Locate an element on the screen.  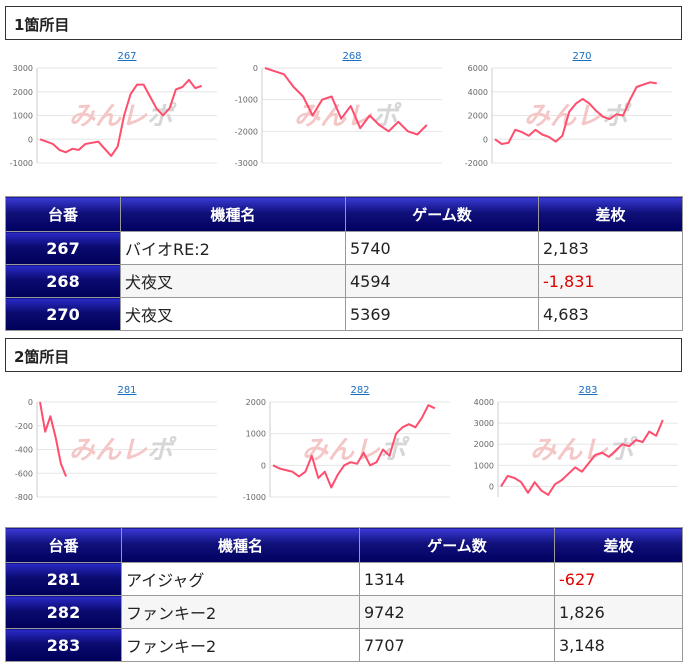
section-header-1: 1箇所目 is located at coordinates (343, 23).